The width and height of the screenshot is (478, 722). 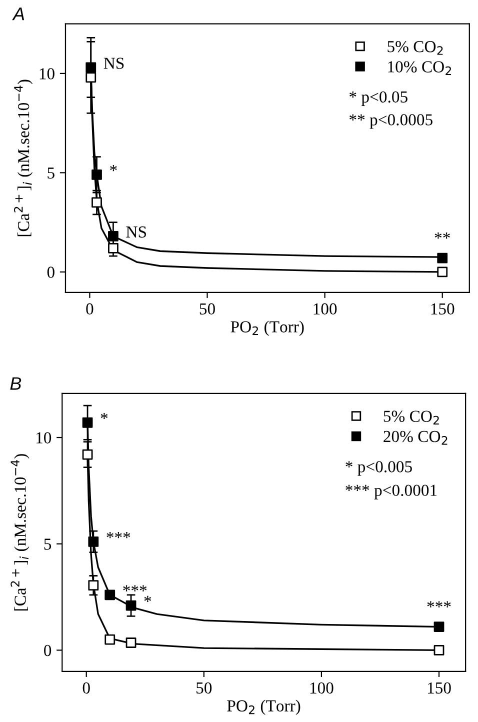 What do you see at coordinates (391, 492) in the screenshot?
I see `annotation: *** p<0.0001` at bounding box center [391, 492].